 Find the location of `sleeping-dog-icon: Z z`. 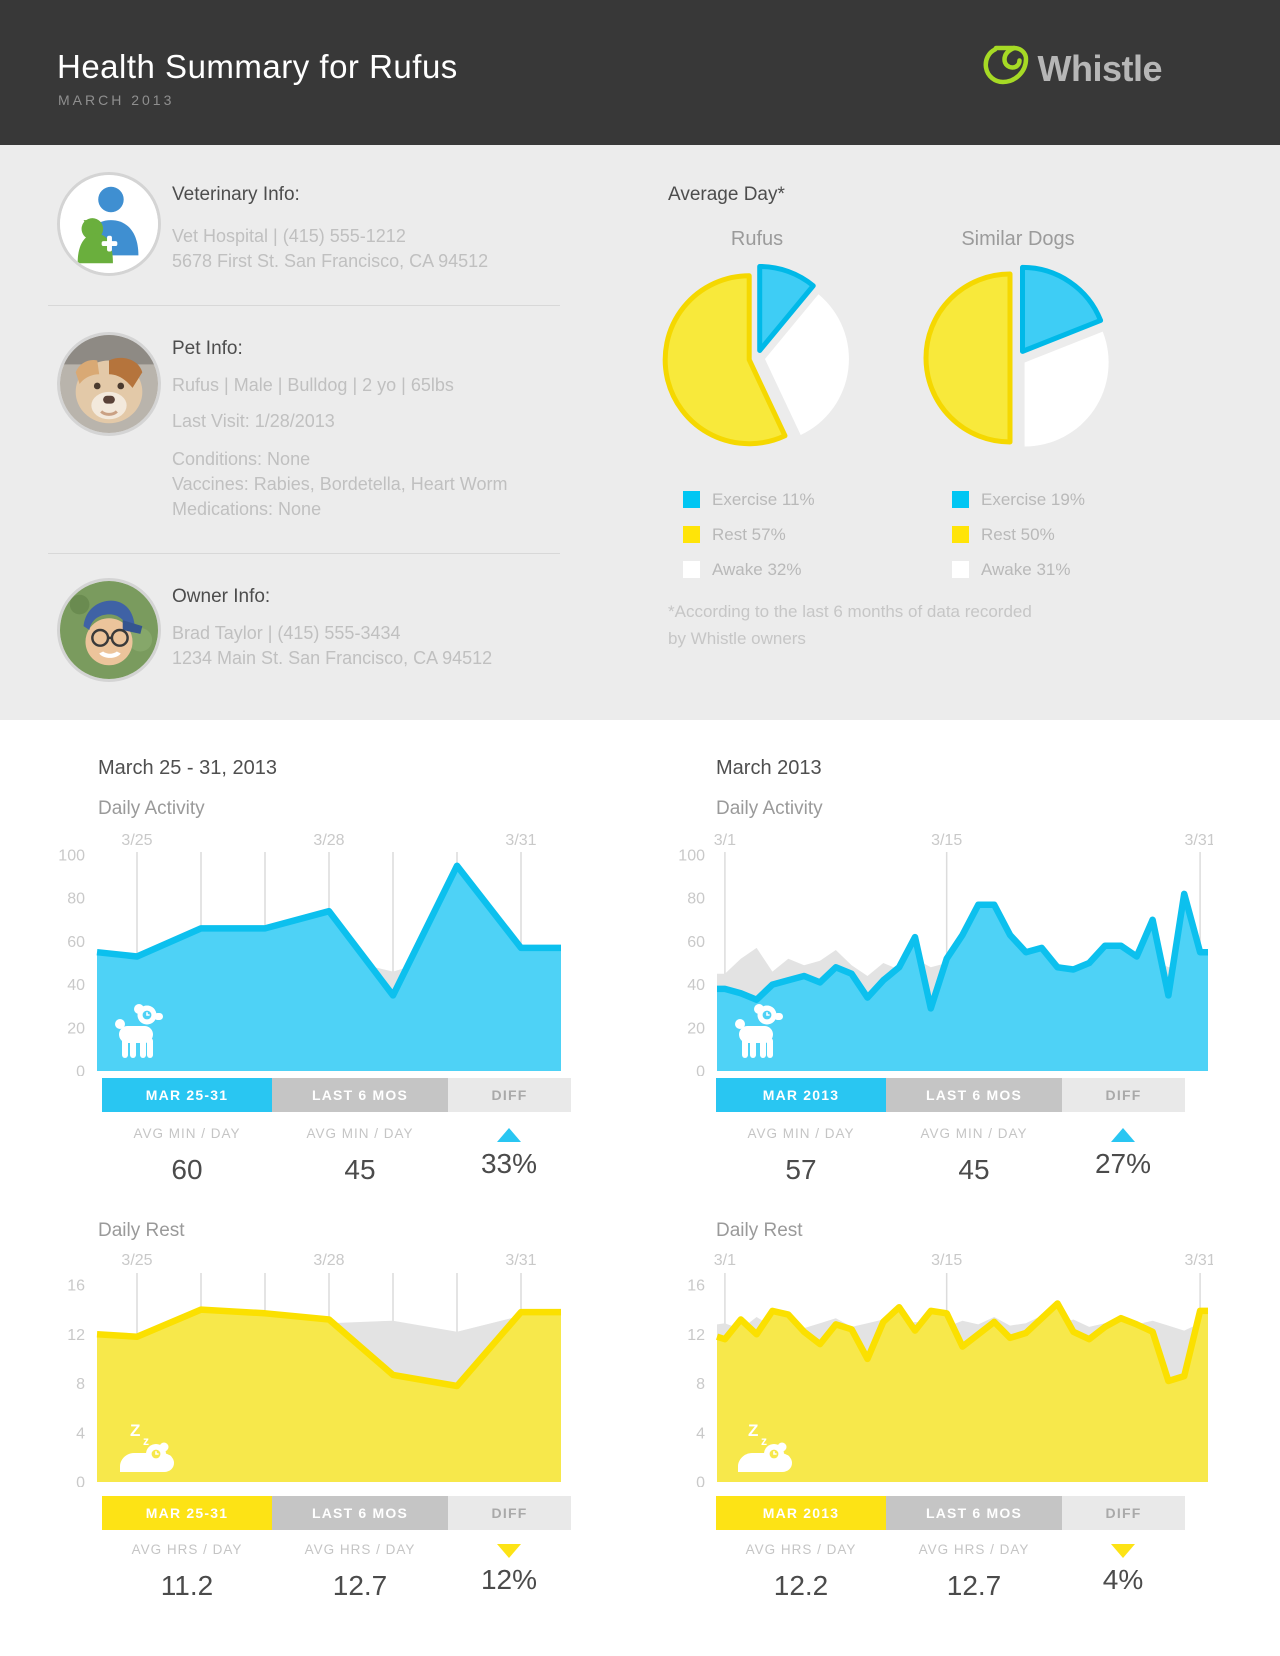

sleeping-dog-icon: Z z is located at coordinates (767, 1449).